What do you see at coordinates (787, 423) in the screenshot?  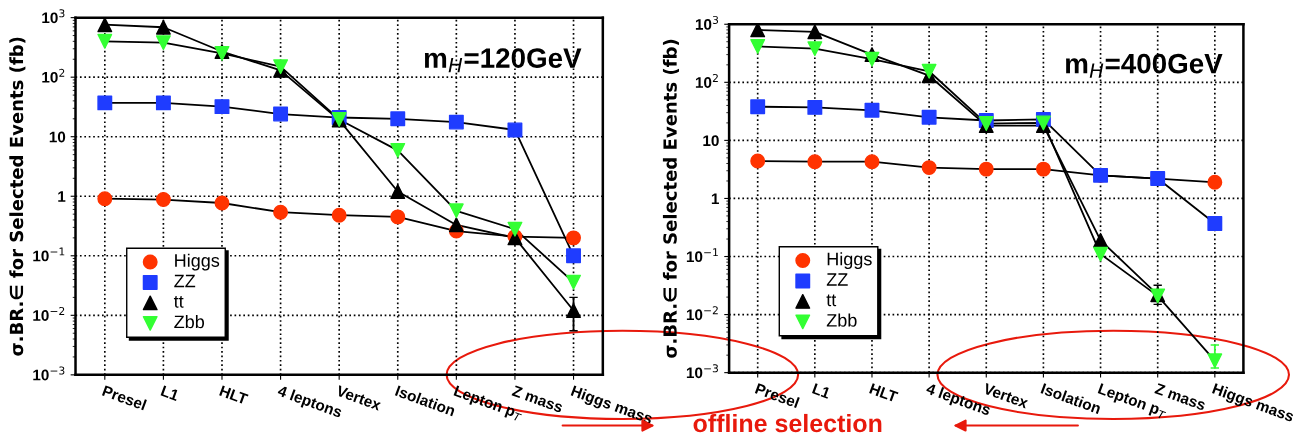 I see `text: offline selection` at bounding box center [787, 423].